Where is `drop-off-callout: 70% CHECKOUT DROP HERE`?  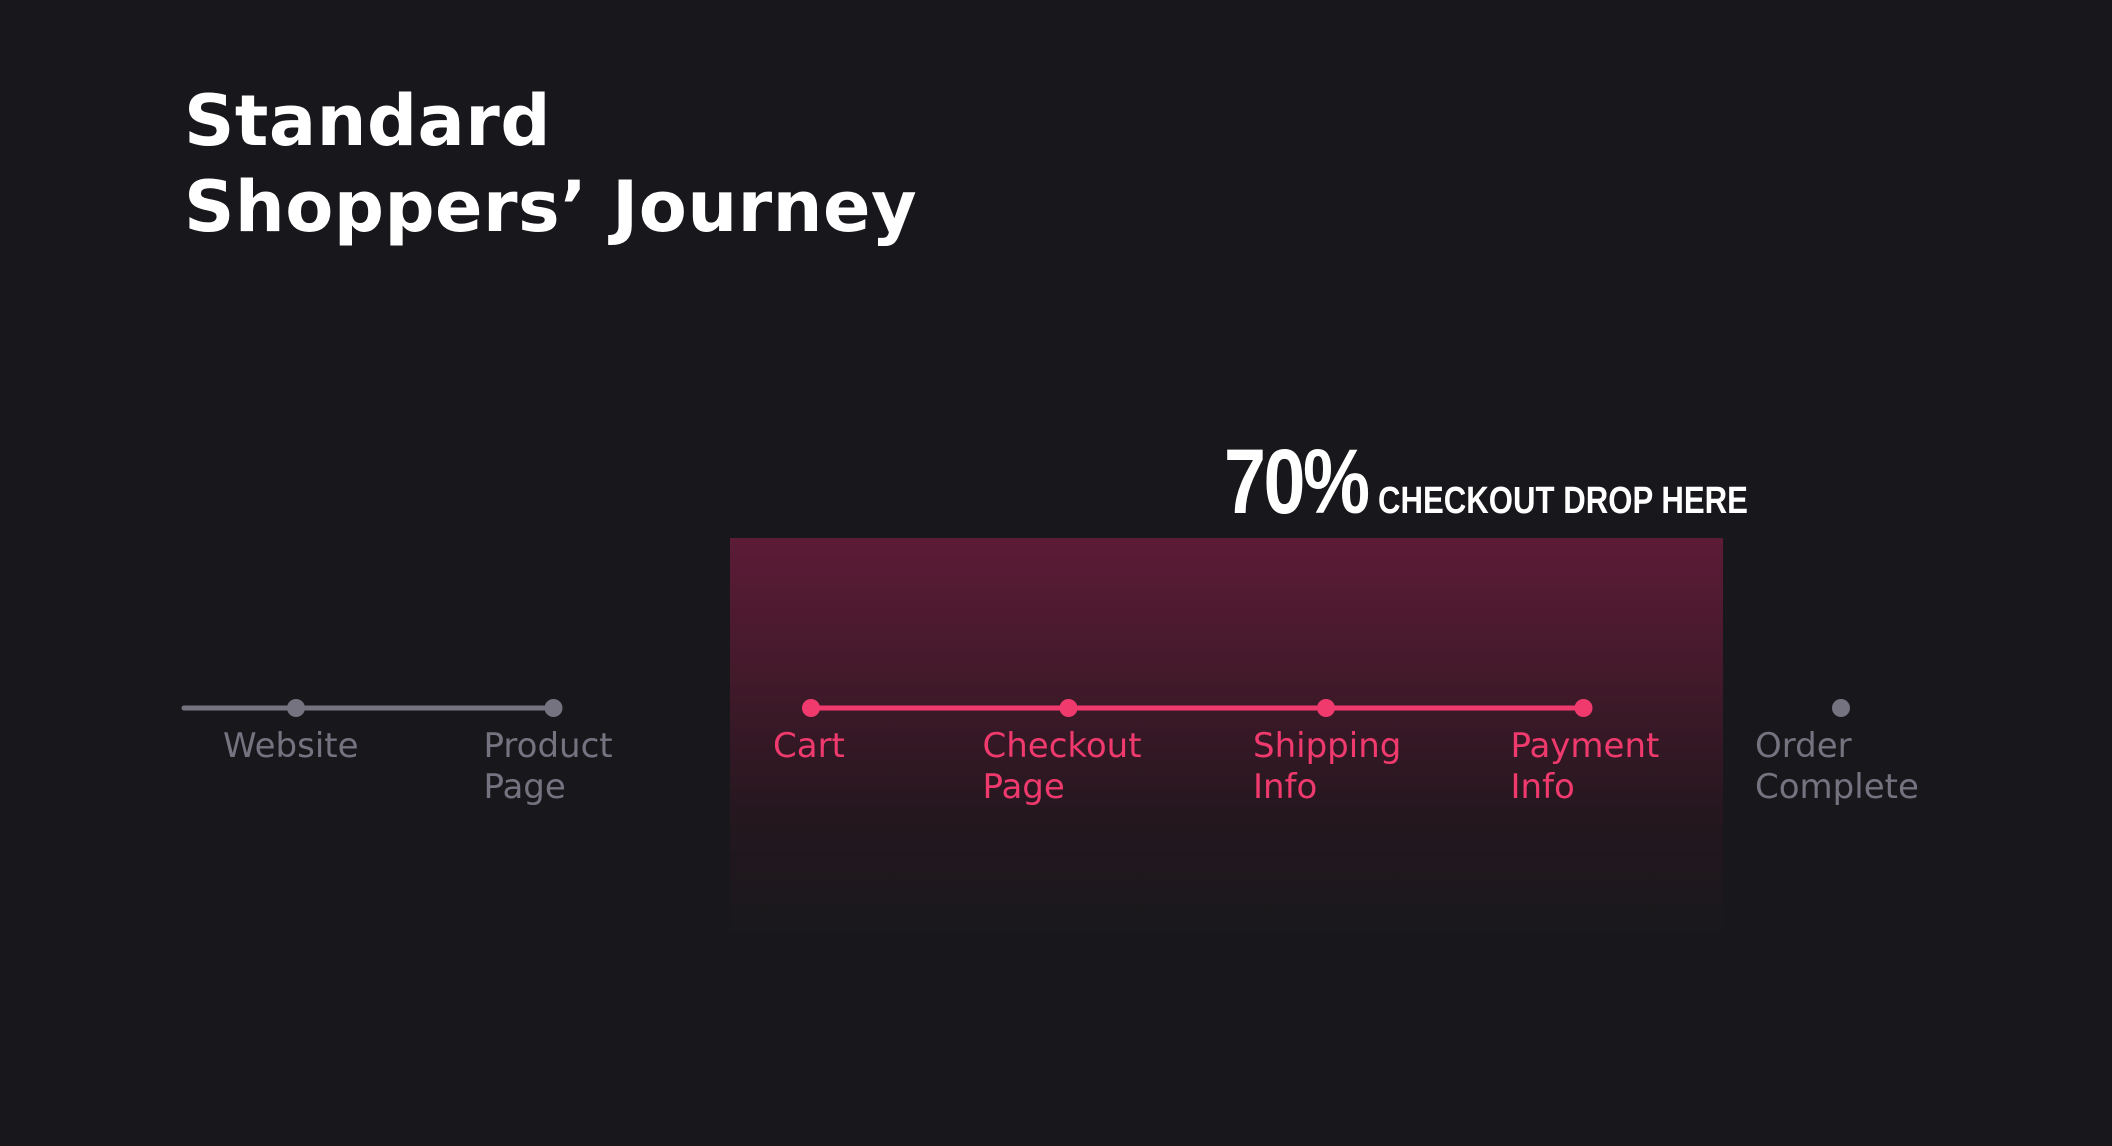 drop-off-callout: 70% CHECKOUT DROP HERE is located at coordinates (1526, 482).